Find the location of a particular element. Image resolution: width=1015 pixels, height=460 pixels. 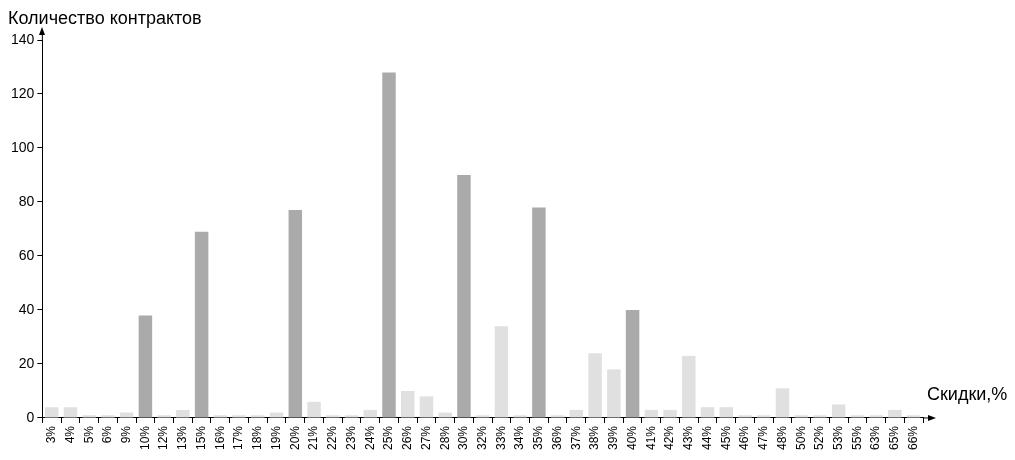

x-tick-label: 42% is located at coordinates (669, 438).